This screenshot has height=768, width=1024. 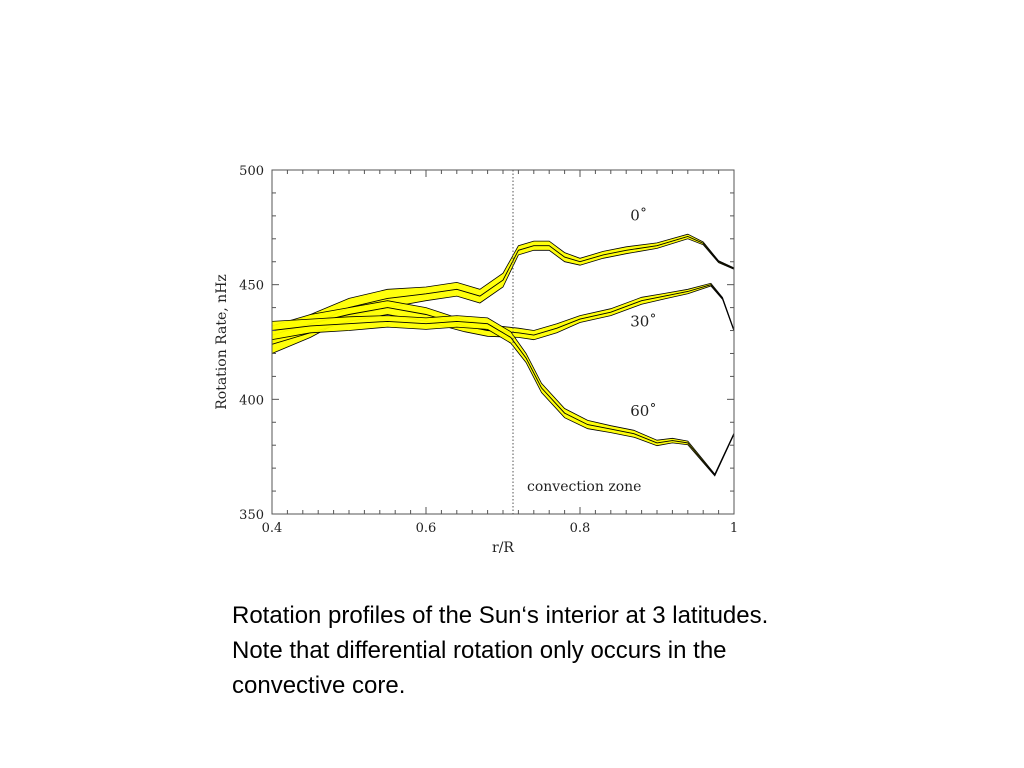 I want to click on series-label-1: 0˚, so click(x=638, y=215).